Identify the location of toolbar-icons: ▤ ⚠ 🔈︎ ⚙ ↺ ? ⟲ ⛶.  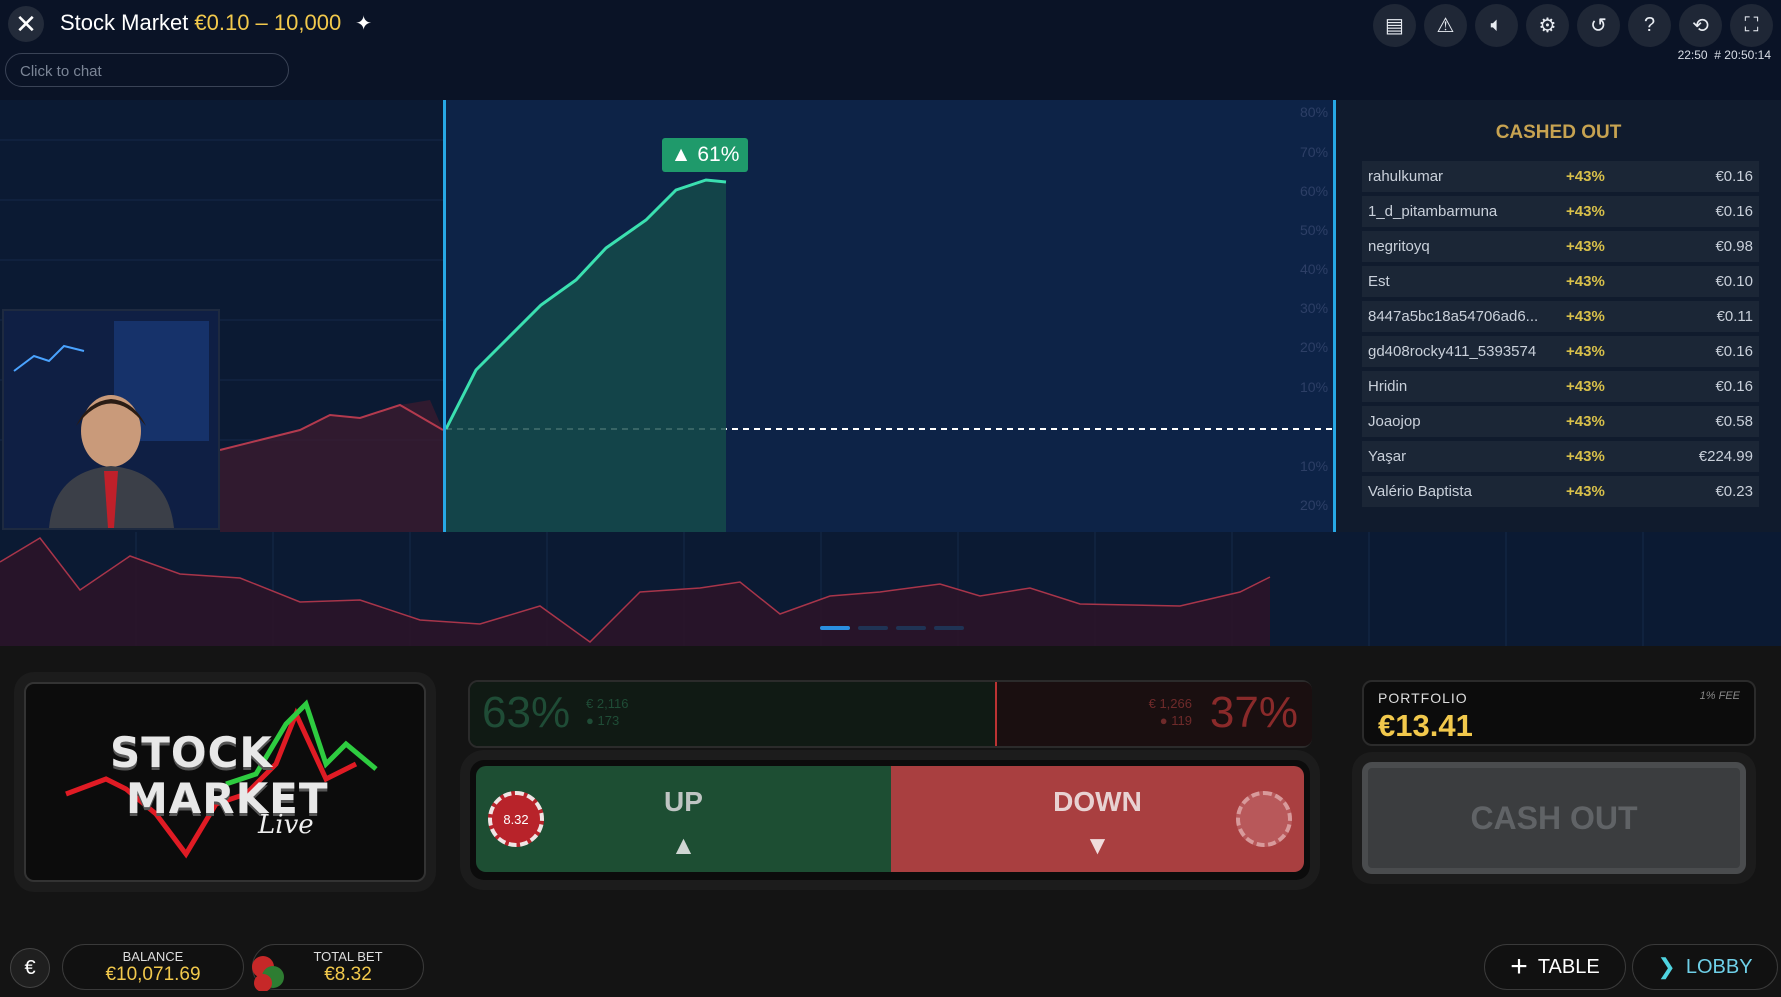
(1573, 25).